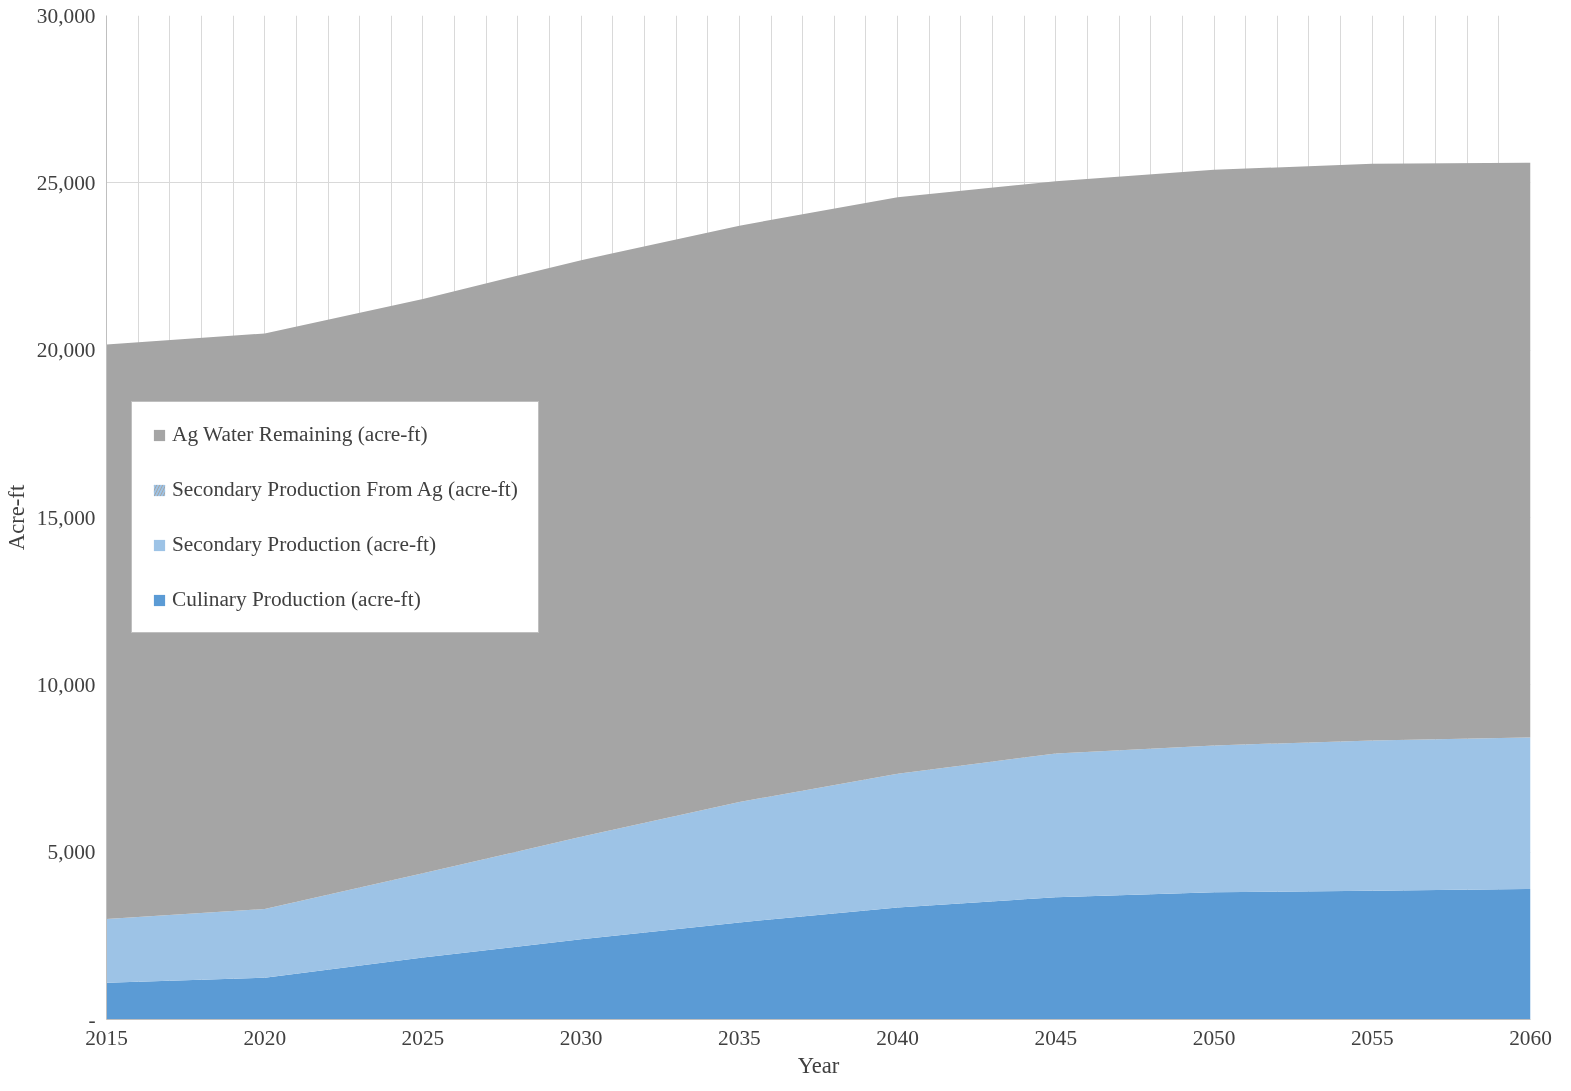  I want to click on legend-label: Secondary Production From Ag (acre-ft), so click(345, 489).